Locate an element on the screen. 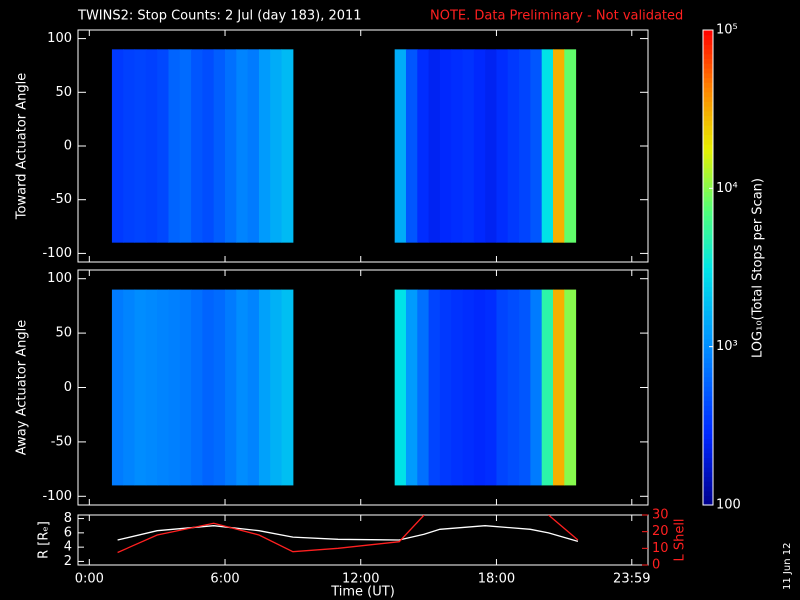  orbit-line is located at coordinates (348, 534).